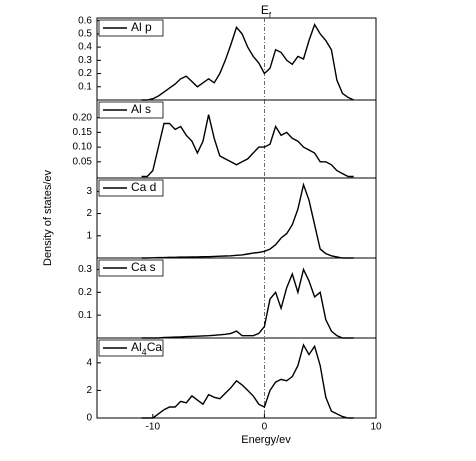 This screenshot has height=461, width=476. What do you see at coordinates (83, 132) in the screenshot?
I see `y-tick-label: 0.15` at bounding box center [83, 132].